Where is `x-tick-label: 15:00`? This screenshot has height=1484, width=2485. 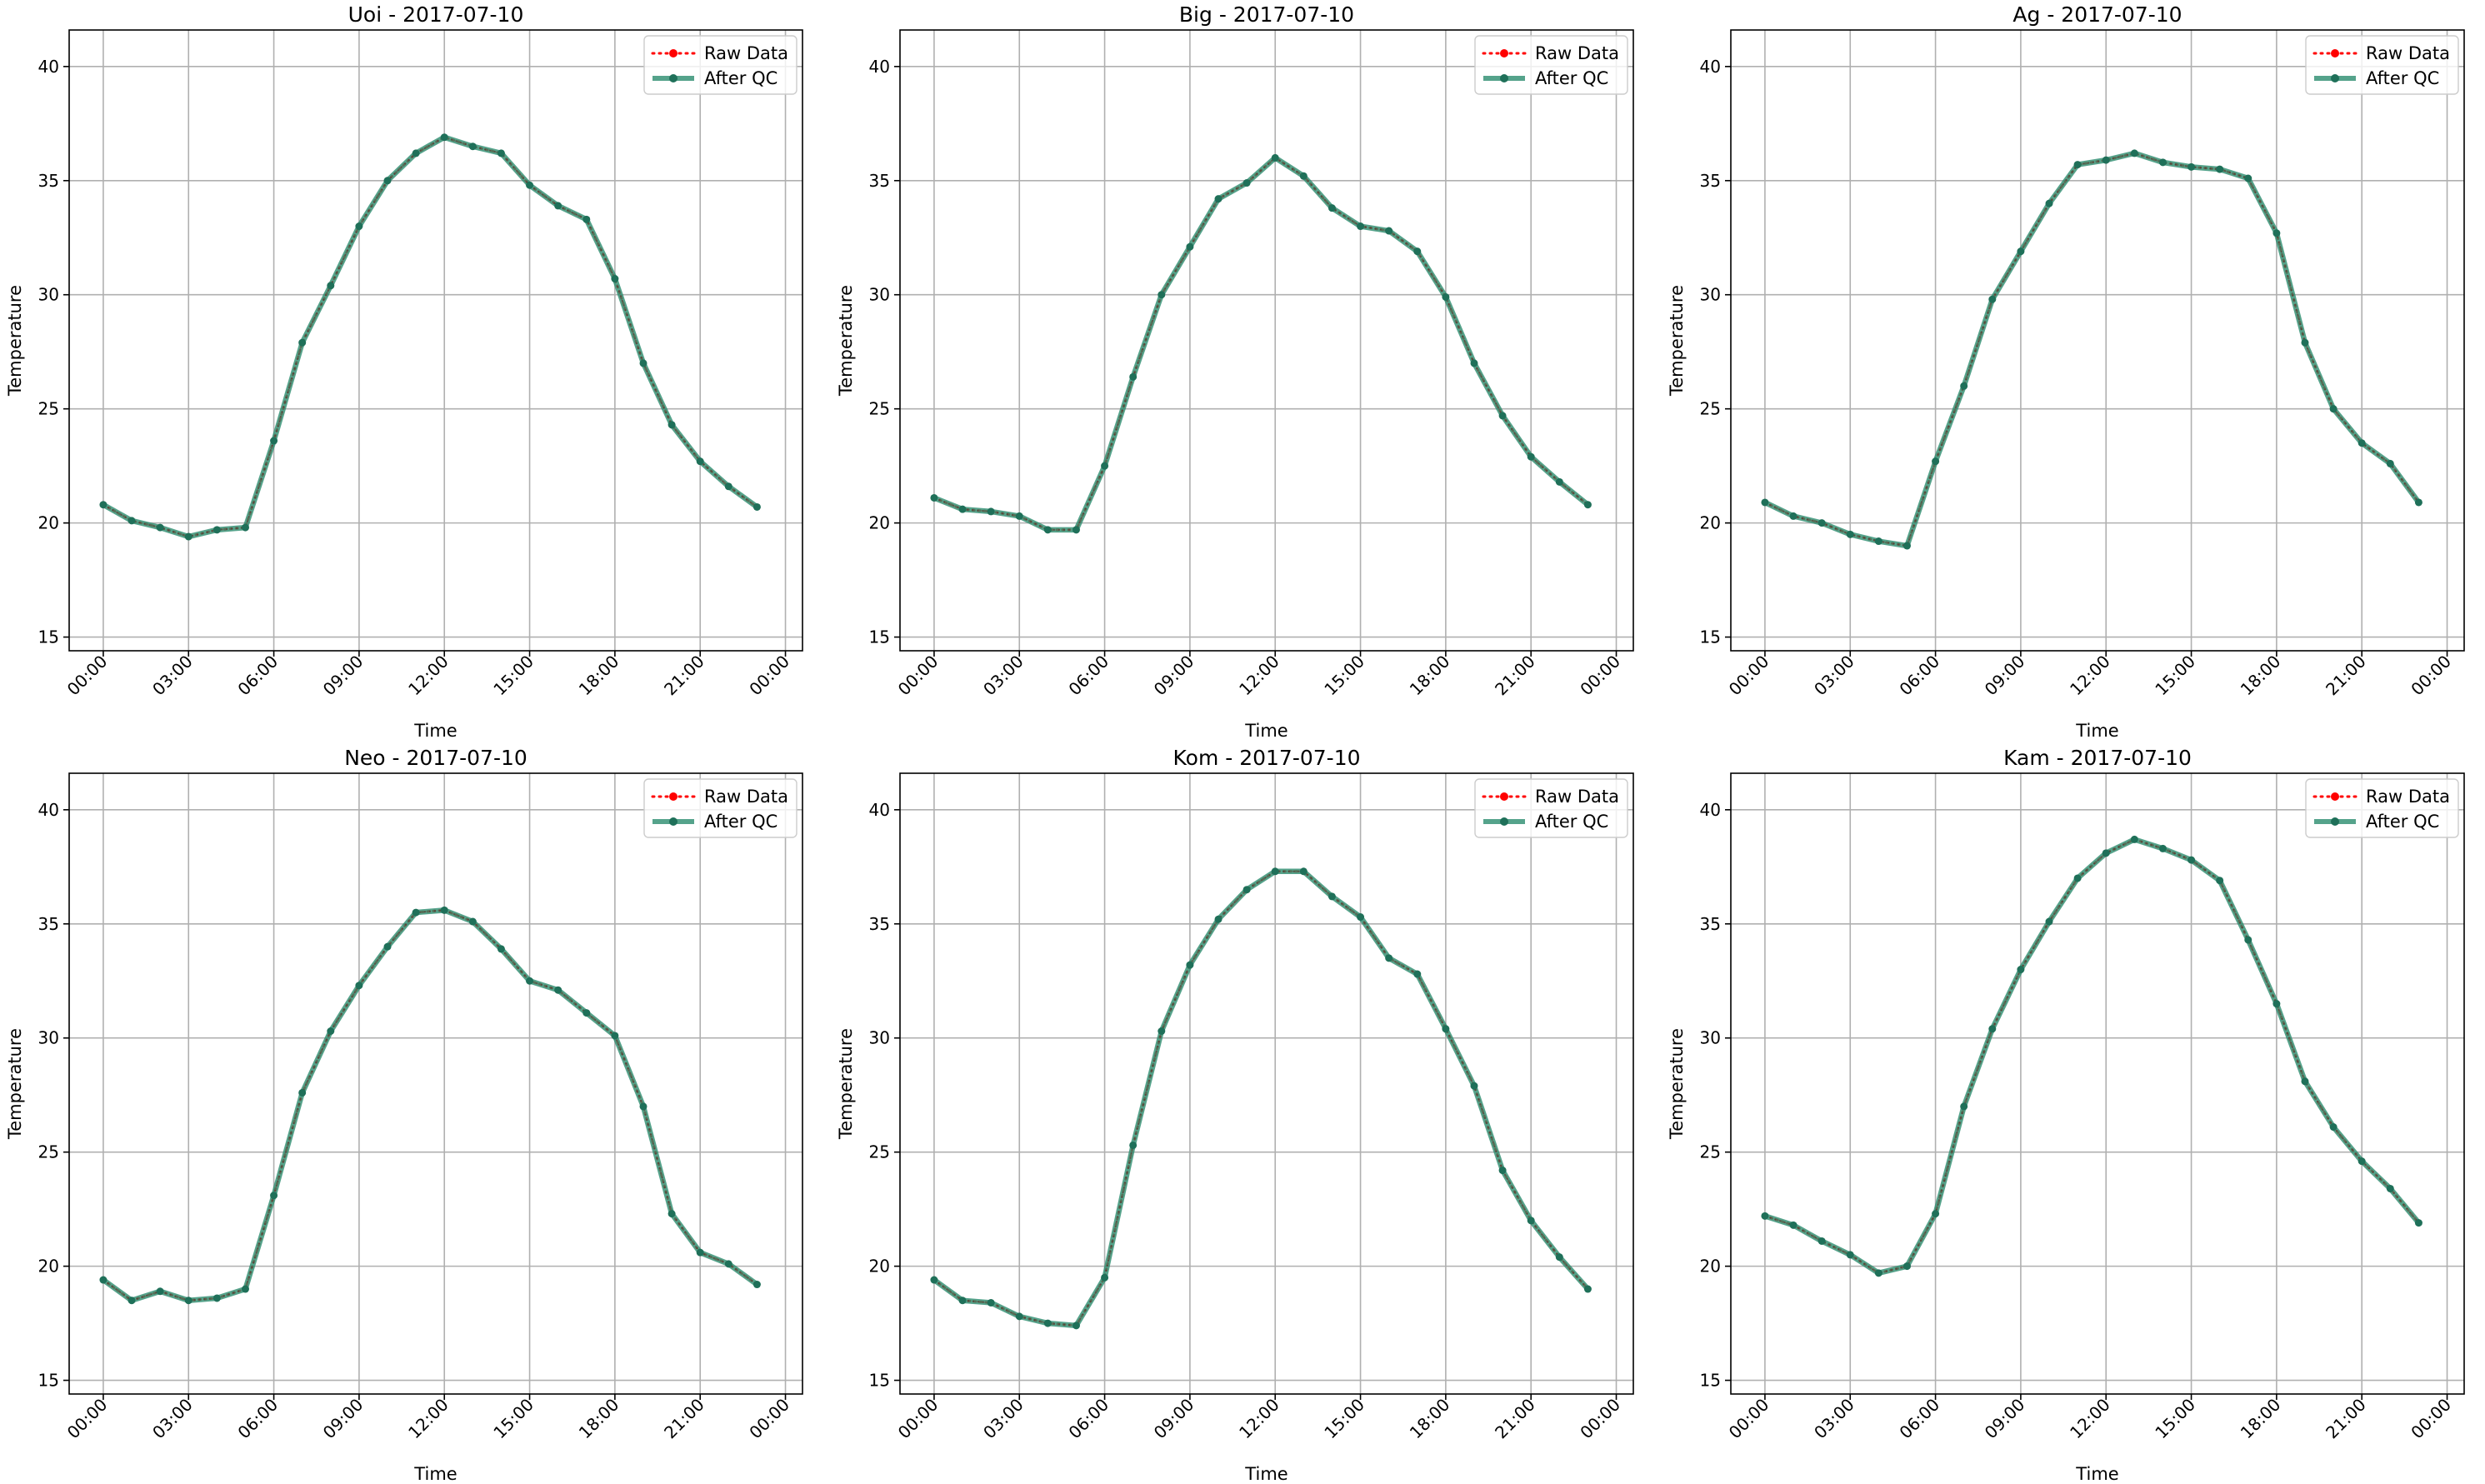 x-tick-label: 15:00 is located at coordinates (513, 1419).